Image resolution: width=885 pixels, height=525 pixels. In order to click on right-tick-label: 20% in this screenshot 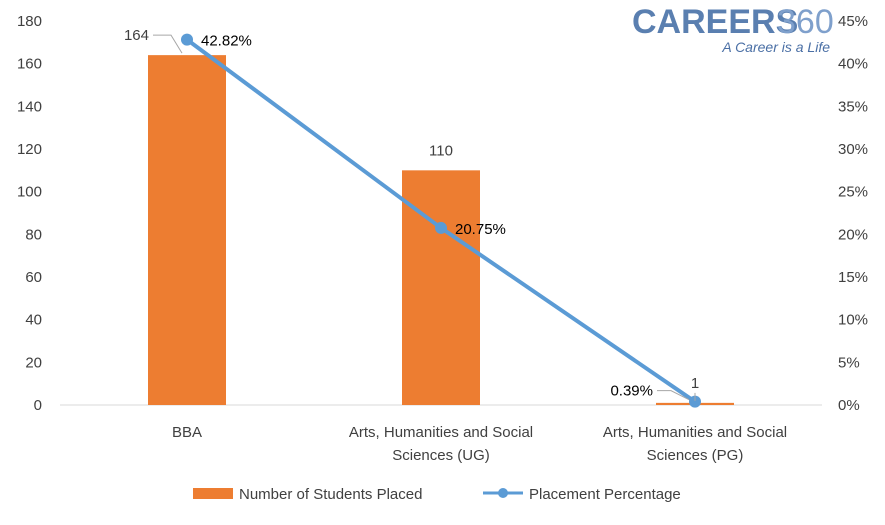, I will do `click(853, 234)`.